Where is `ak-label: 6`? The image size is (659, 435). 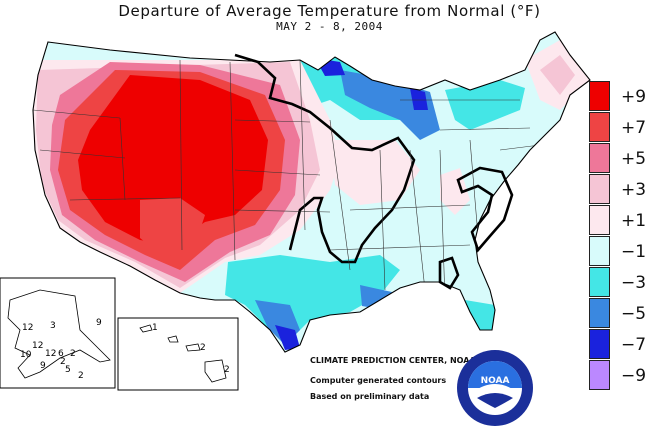
ak-label: 6 is located at coordinates (61, 354).